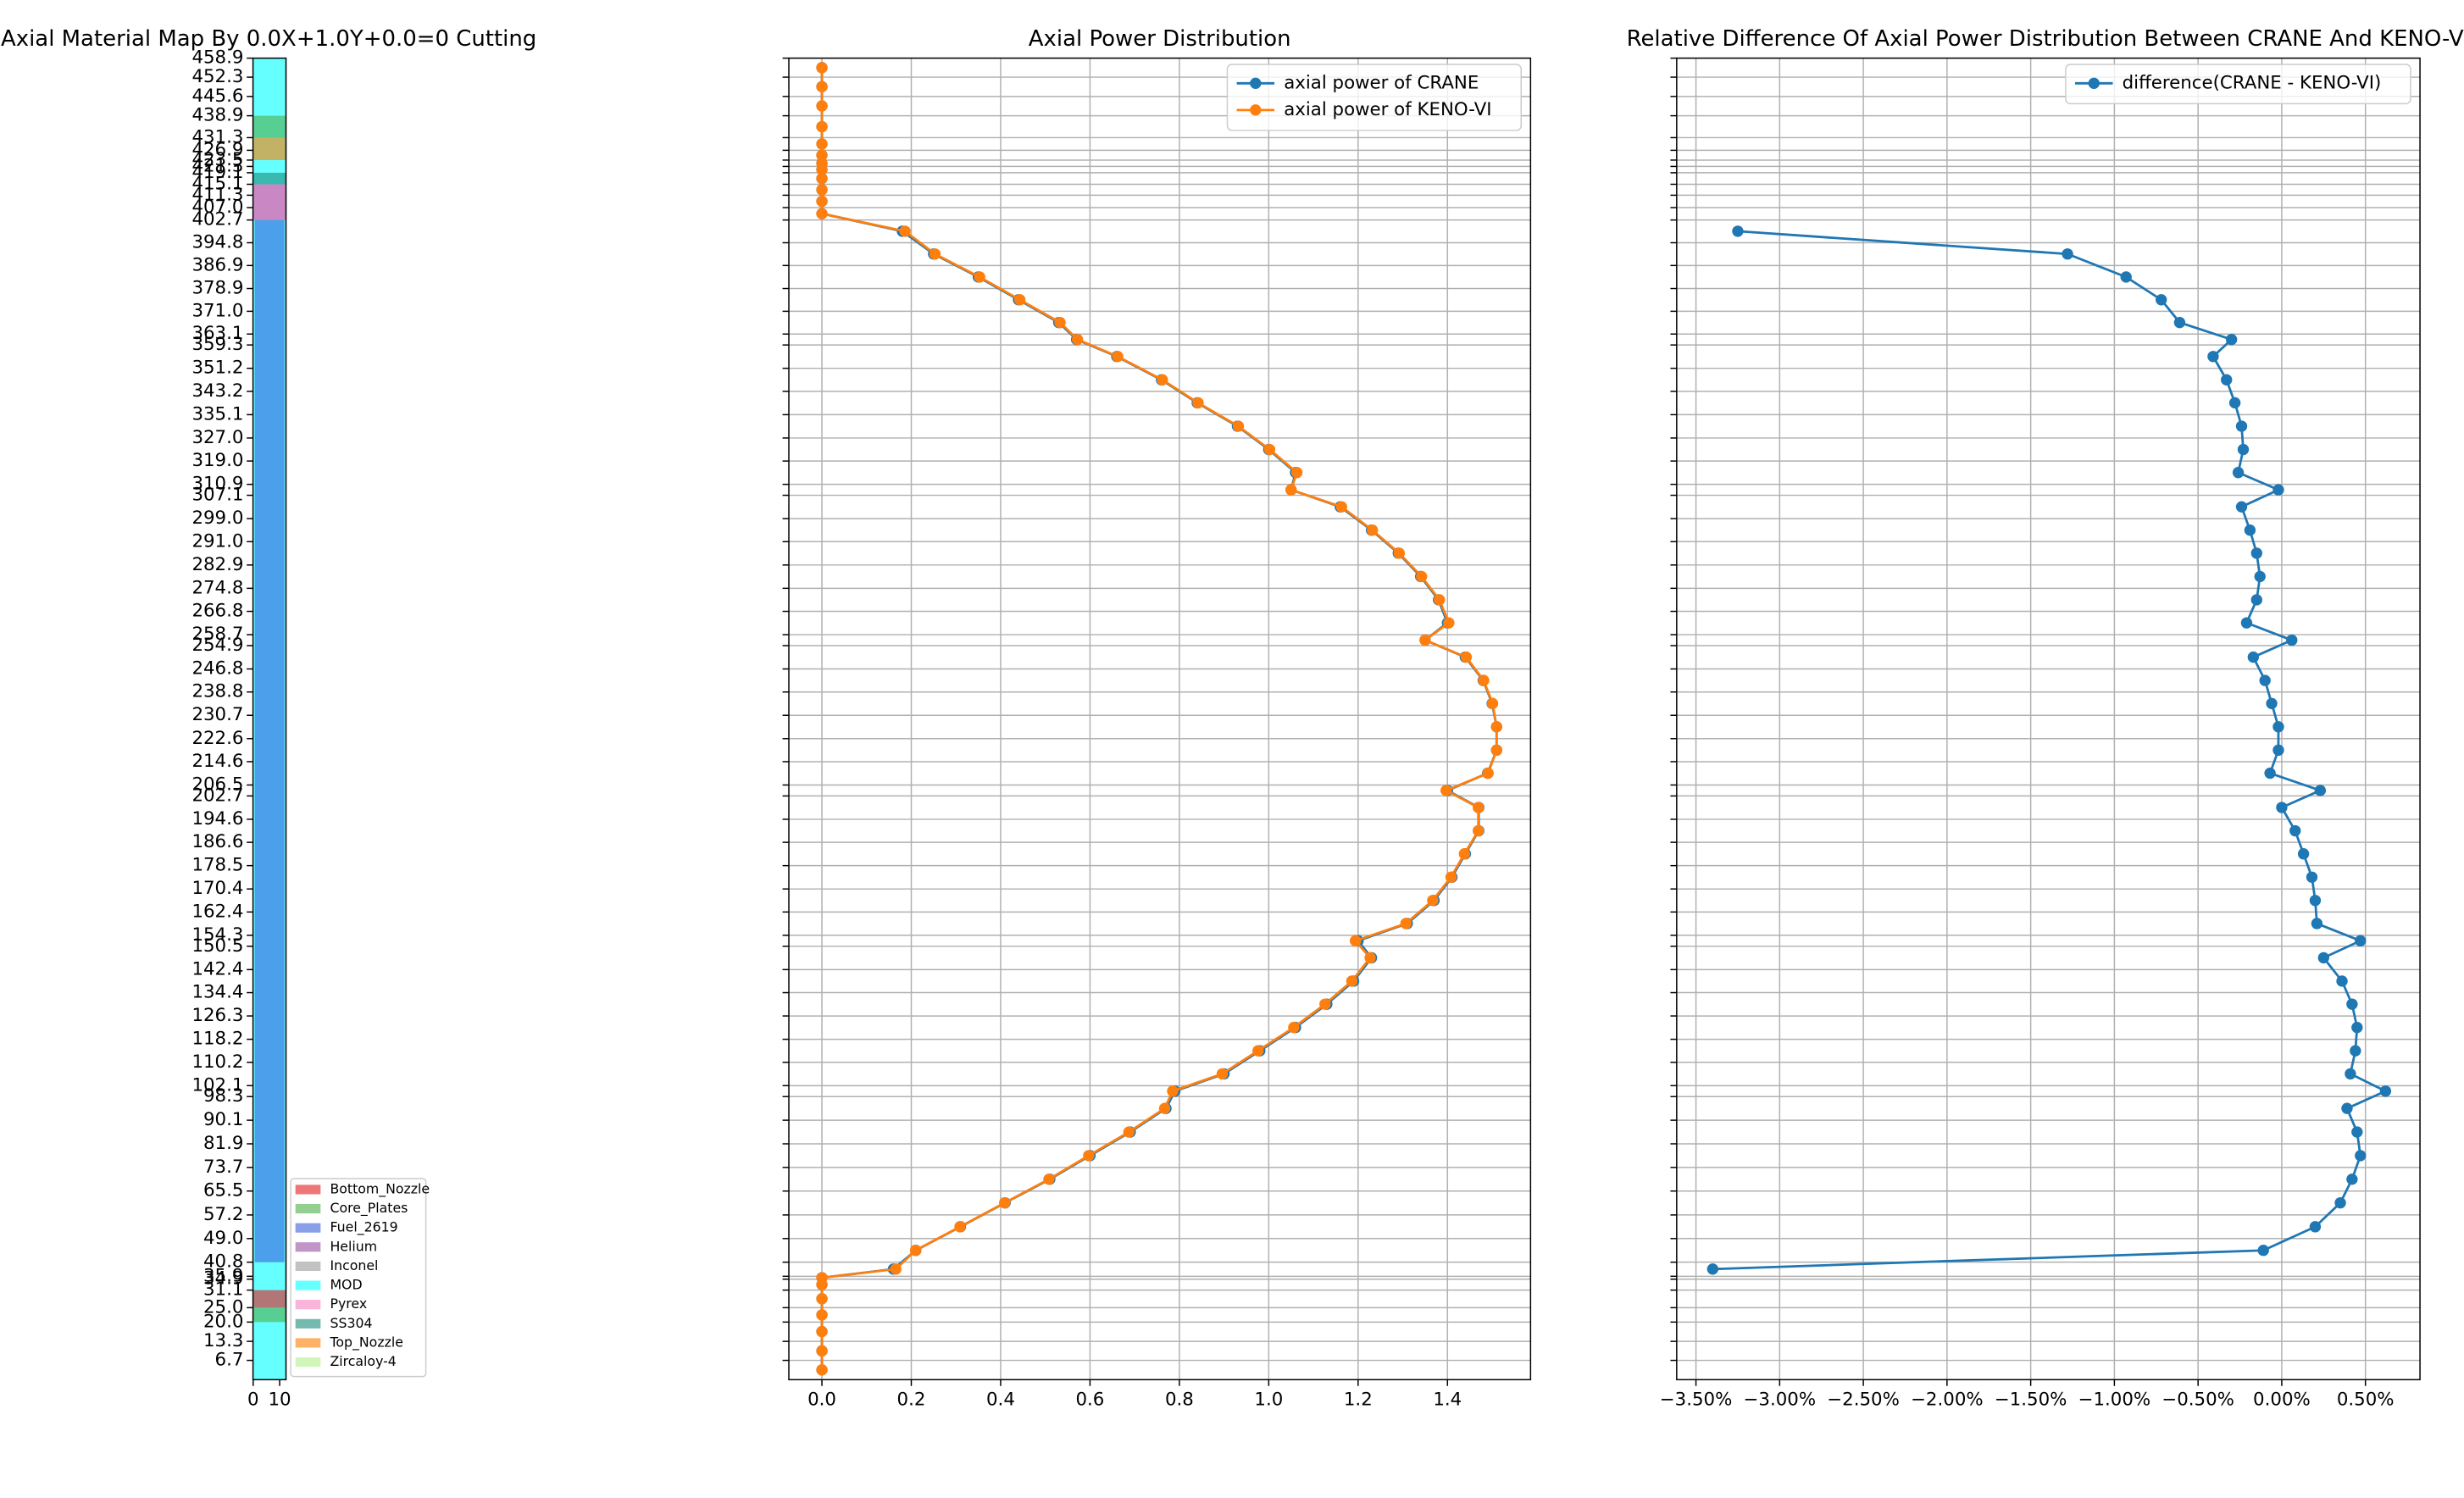 This screenshot has width=2464, height=1498. I want to click on y-tick-label: 186.6, so click(217, 841).